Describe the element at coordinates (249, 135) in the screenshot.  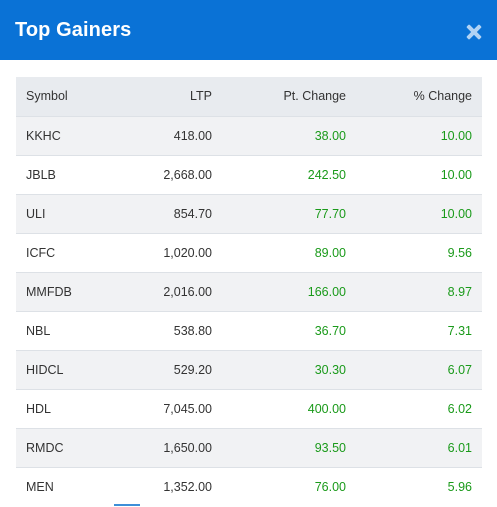
I see `table-row: KKHC 418.00 38.00 10.00` at that location.